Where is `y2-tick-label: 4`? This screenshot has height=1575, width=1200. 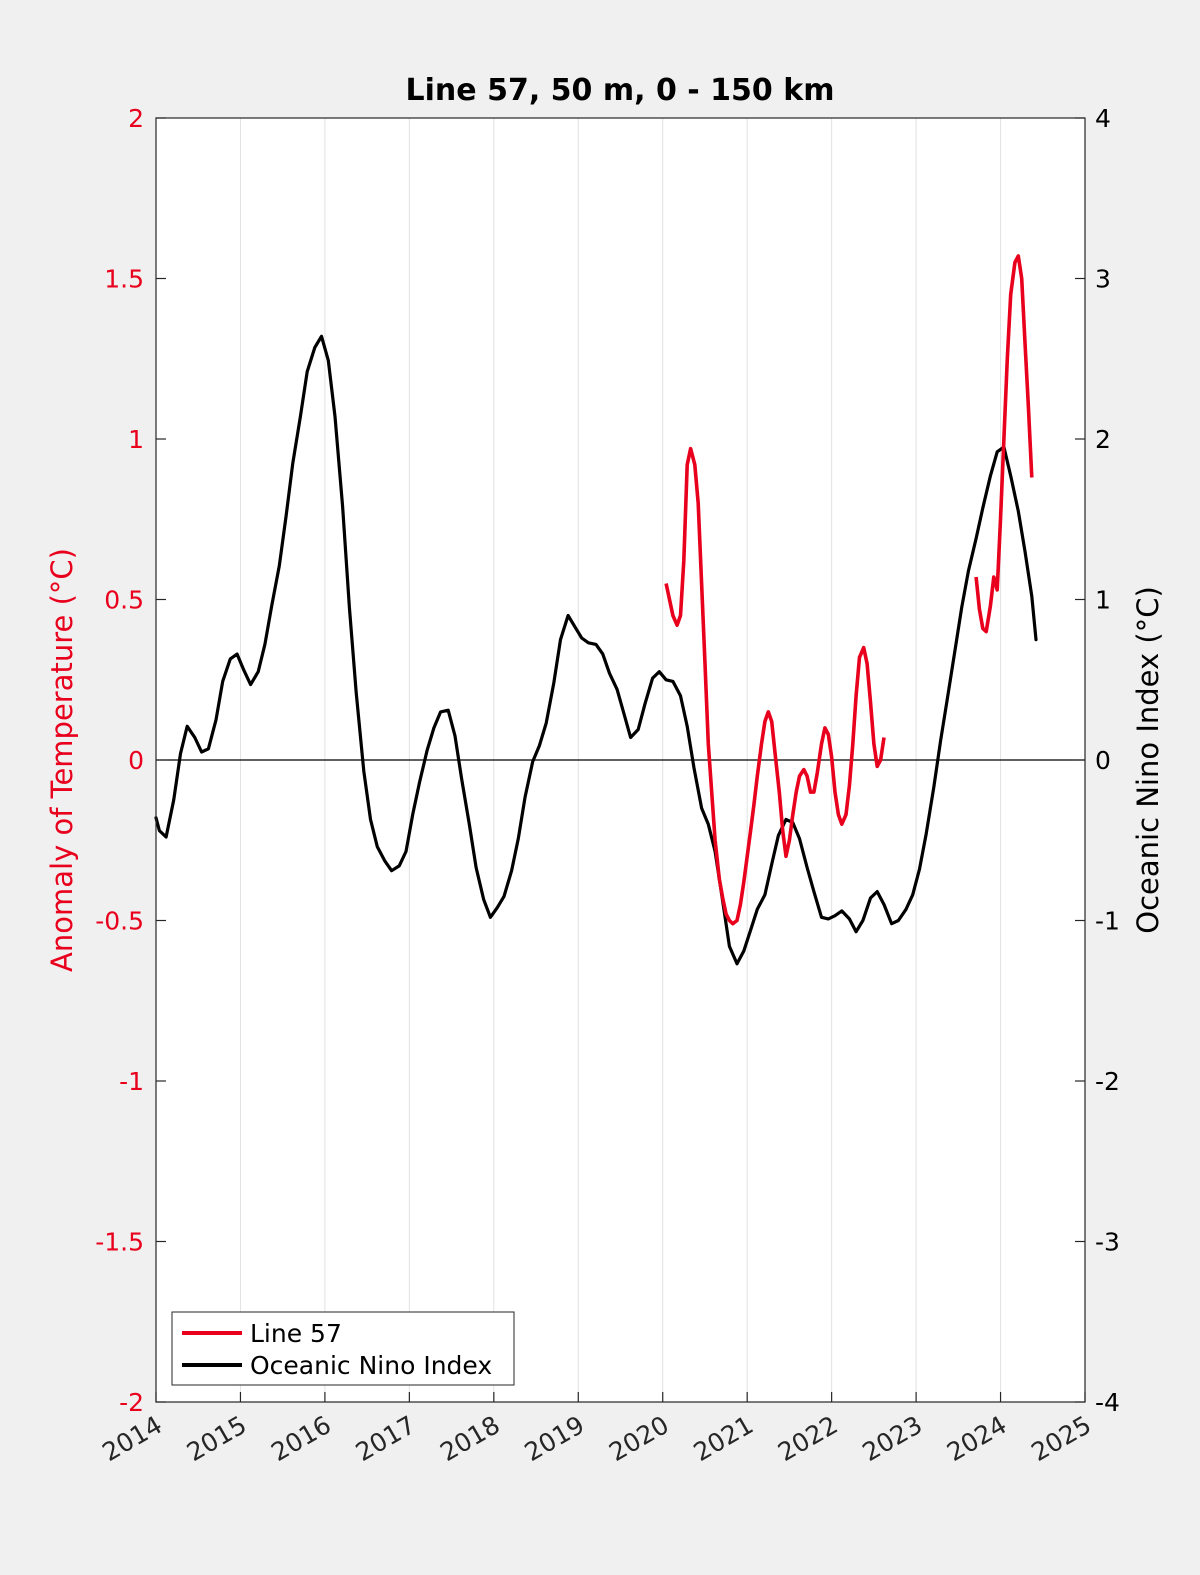 y2-tick-label: 4 is located at coordinates (1103, 118).